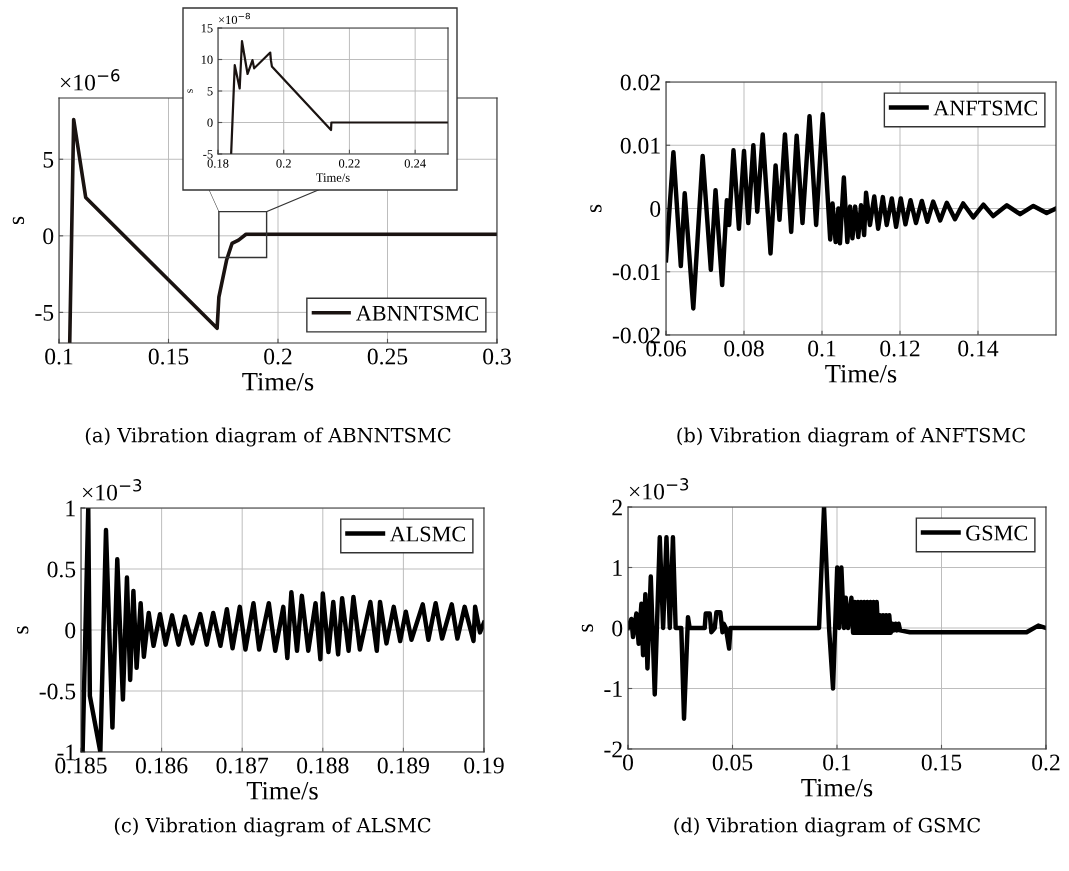 The height and width of the screenshot is (871, 1069). Describe the element at coordinates (61, 569) in the screenshot. I see `y-tick-label: 0.5` at that location.